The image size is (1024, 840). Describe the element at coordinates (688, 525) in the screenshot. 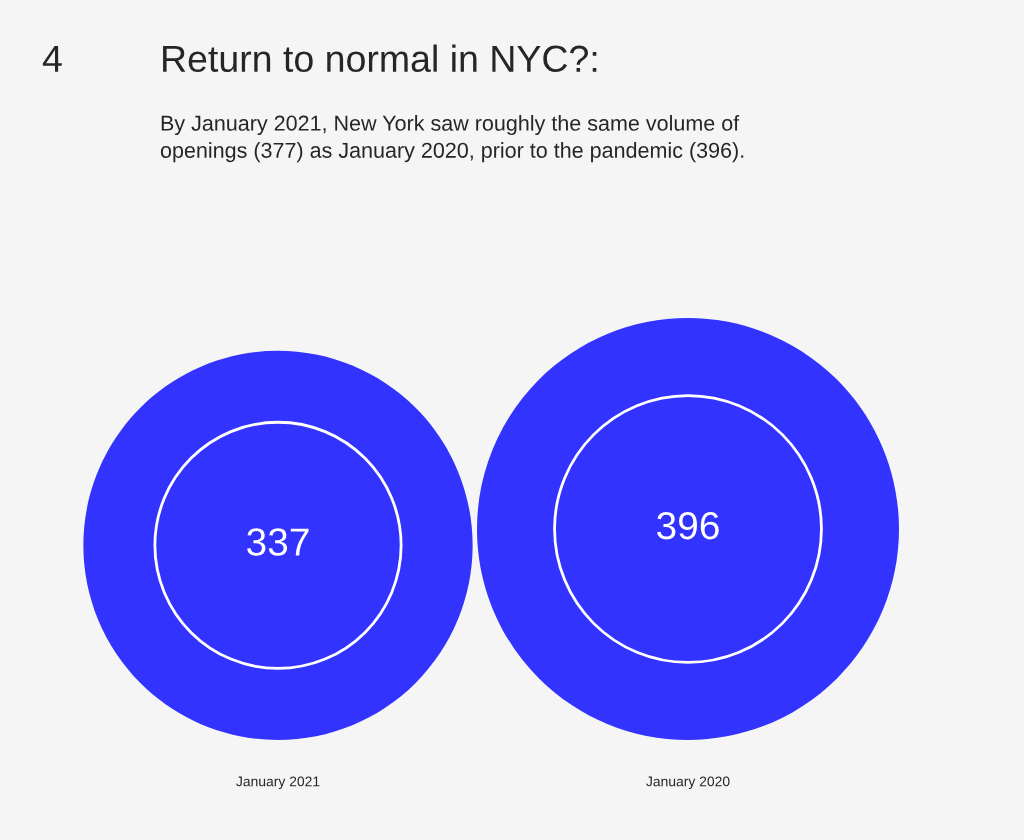

I see `data-label: 396` at that location.